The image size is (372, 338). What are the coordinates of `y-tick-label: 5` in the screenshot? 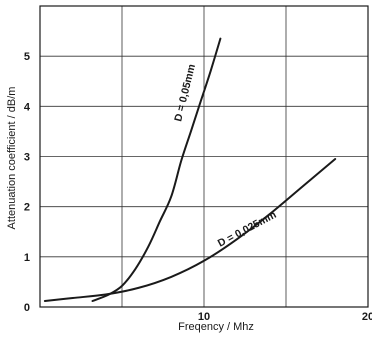 It's located at (27, 57).